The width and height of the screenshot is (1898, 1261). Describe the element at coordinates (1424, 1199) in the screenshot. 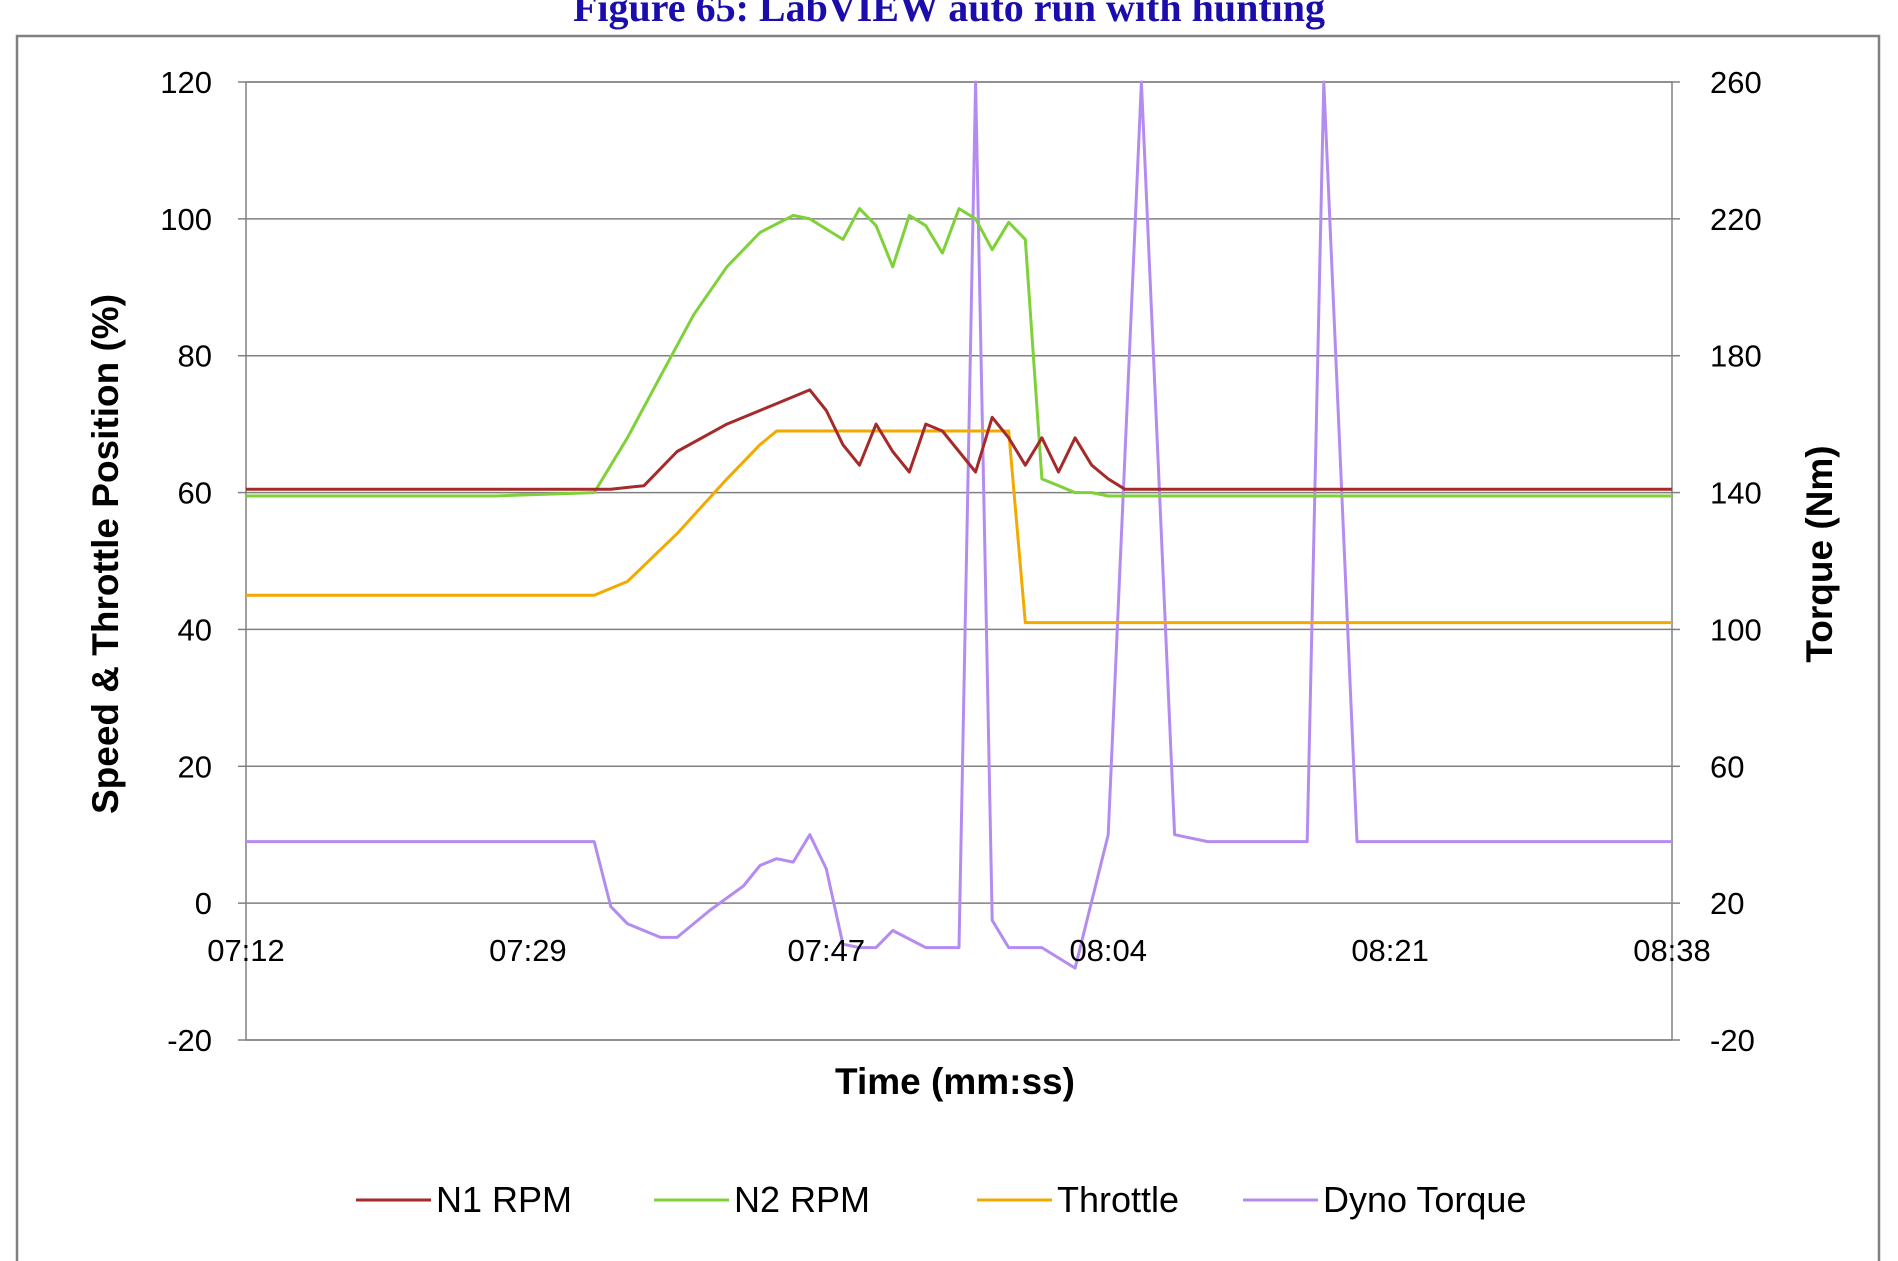

I see `legend-label: Dyno Torque` at that location.